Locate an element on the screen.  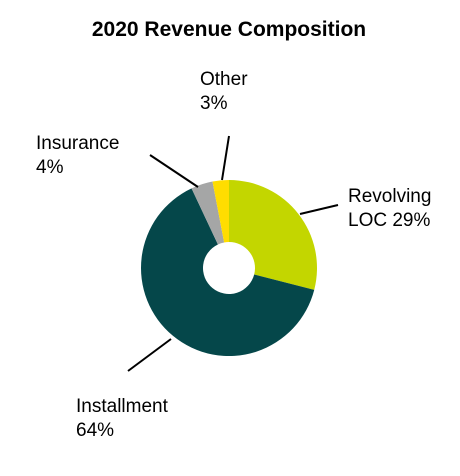
slice-other is located at coordinates (220, 211).